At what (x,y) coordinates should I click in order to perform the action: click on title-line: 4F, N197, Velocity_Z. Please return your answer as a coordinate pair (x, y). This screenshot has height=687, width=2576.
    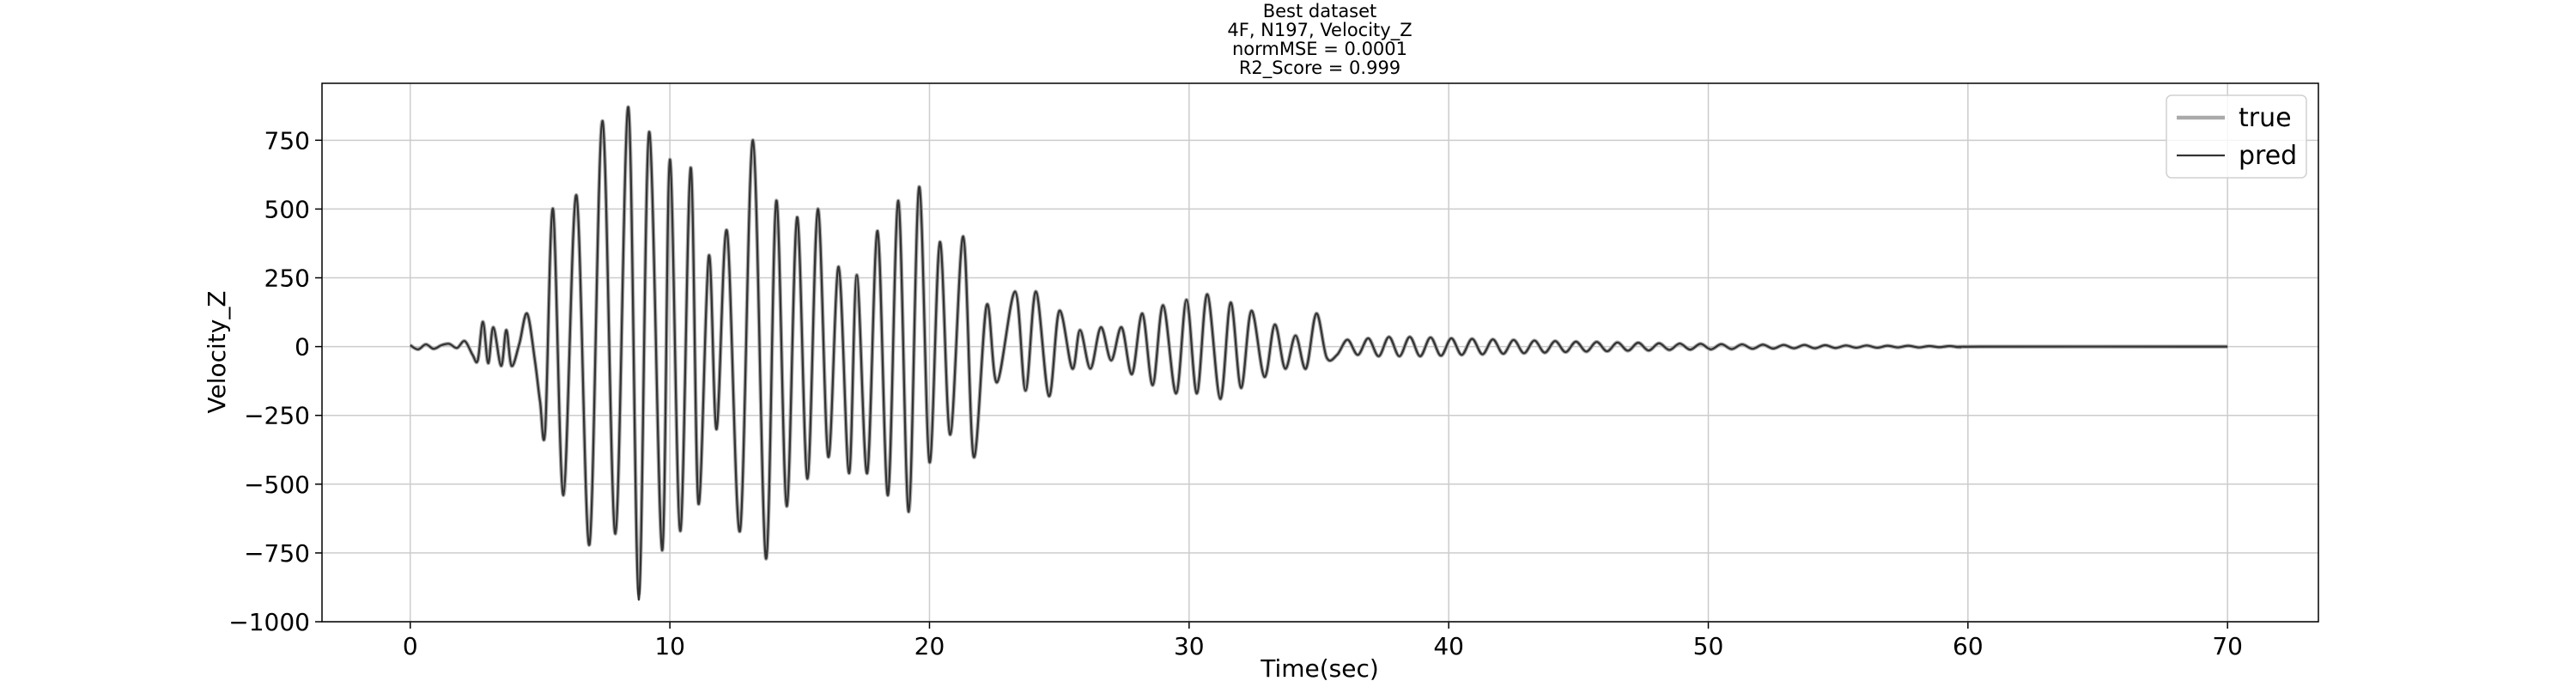
    Looking at the image, I should click on (1319, 30).